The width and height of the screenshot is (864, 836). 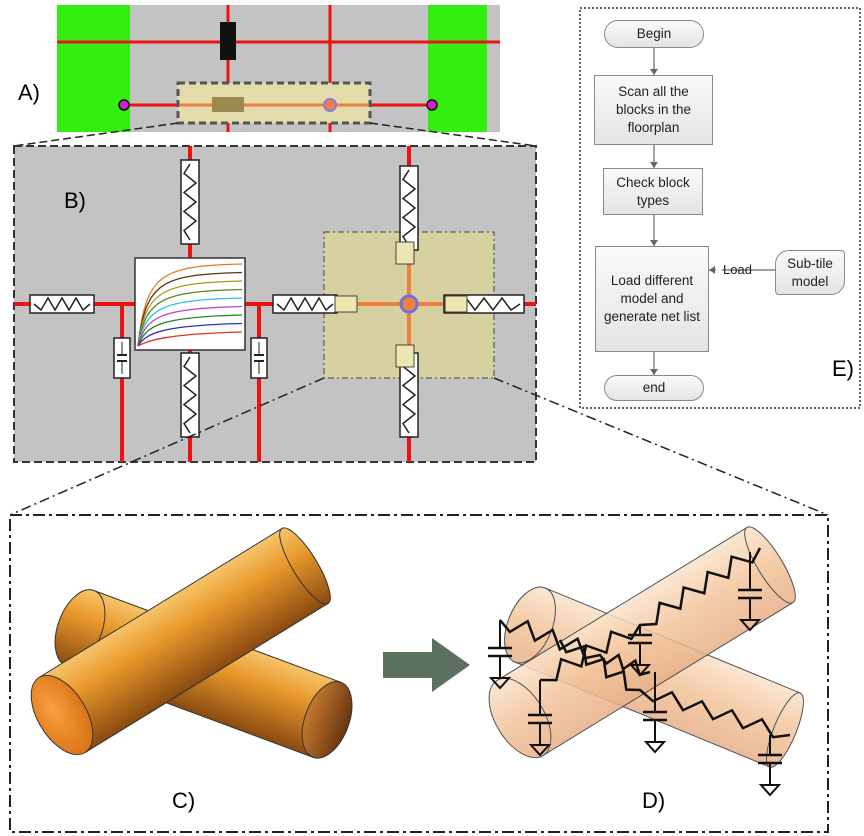 What do you see at coordinates (274, 103) in the screenshot?
I see `zoom-box` at bounding box center [274, 103].